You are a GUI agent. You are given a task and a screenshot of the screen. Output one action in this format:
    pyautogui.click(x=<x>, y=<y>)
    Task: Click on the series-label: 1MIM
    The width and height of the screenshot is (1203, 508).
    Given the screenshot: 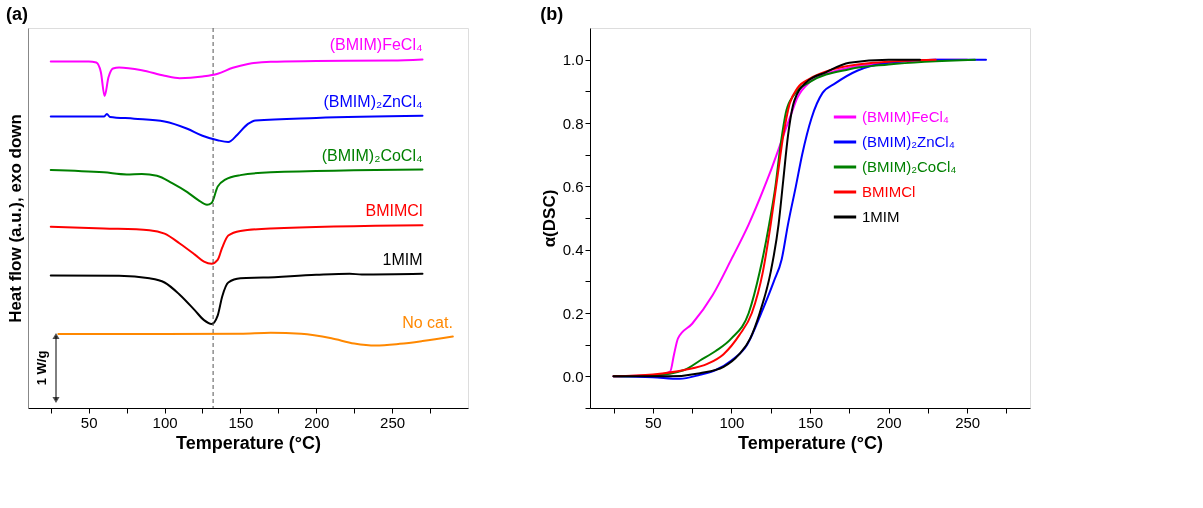 What is the action you would take?
    pyautogui.click(x=402, y=259)
    